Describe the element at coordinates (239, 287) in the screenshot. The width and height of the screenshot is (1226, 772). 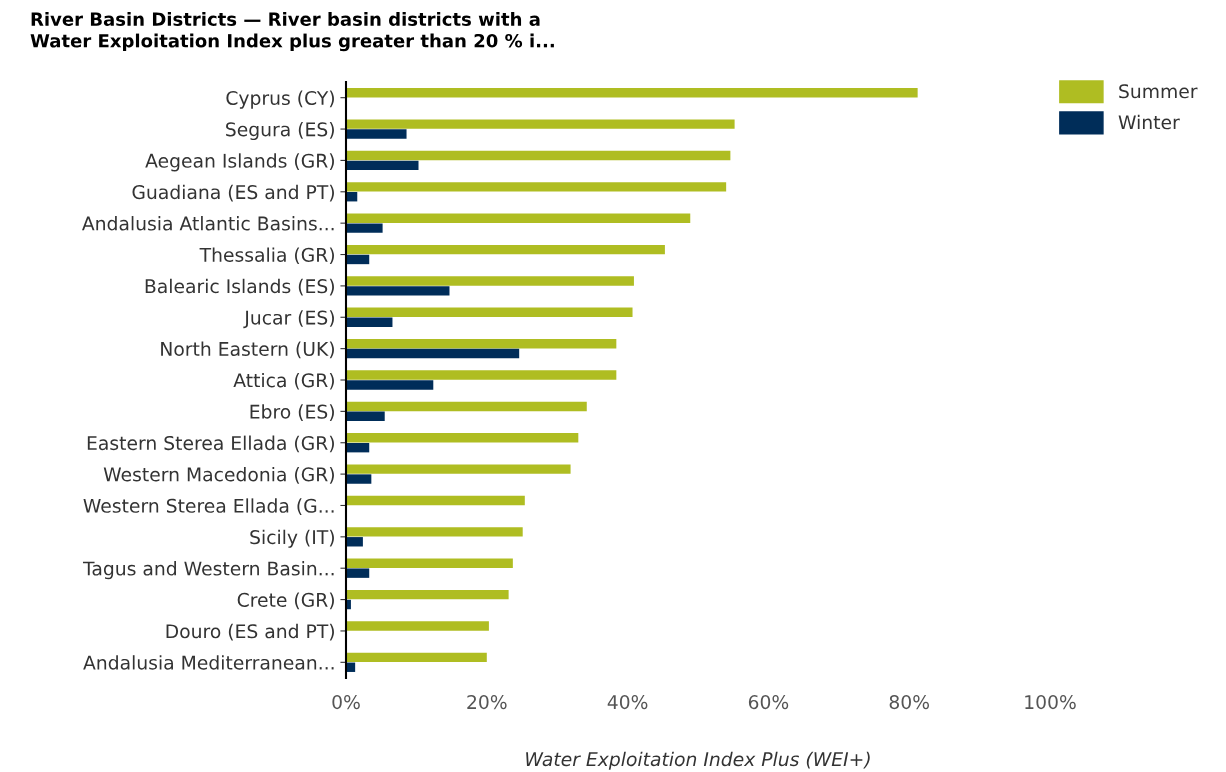
I see `y-tick-label: Balearic Islands (ES)` at that location.